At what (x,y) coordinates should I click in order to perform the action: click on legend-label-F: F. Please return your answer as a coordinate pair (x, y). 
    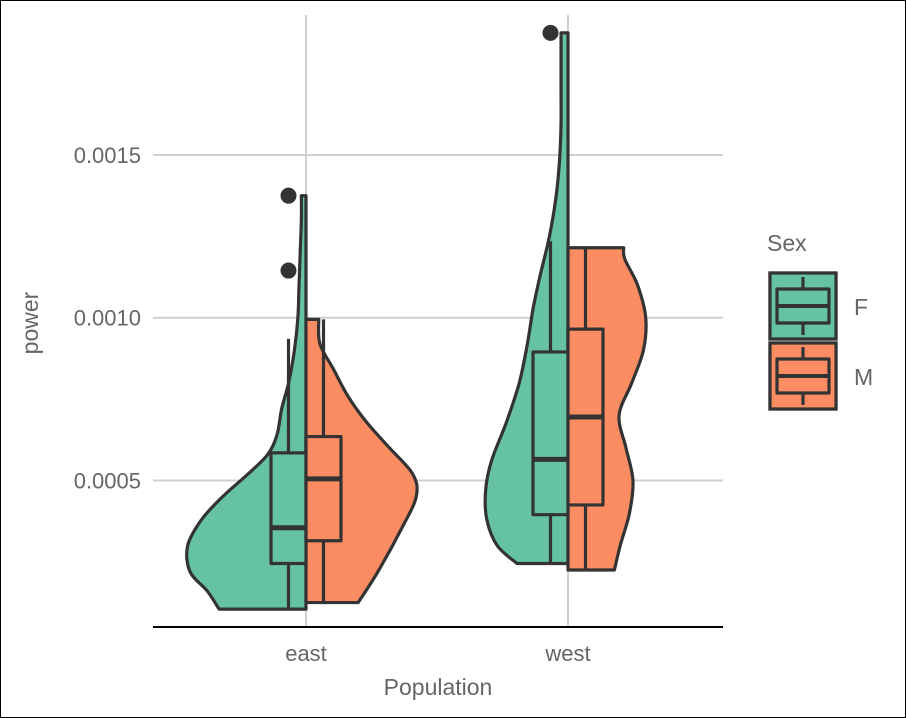
    Looking at the image, I should click on (861, 307).